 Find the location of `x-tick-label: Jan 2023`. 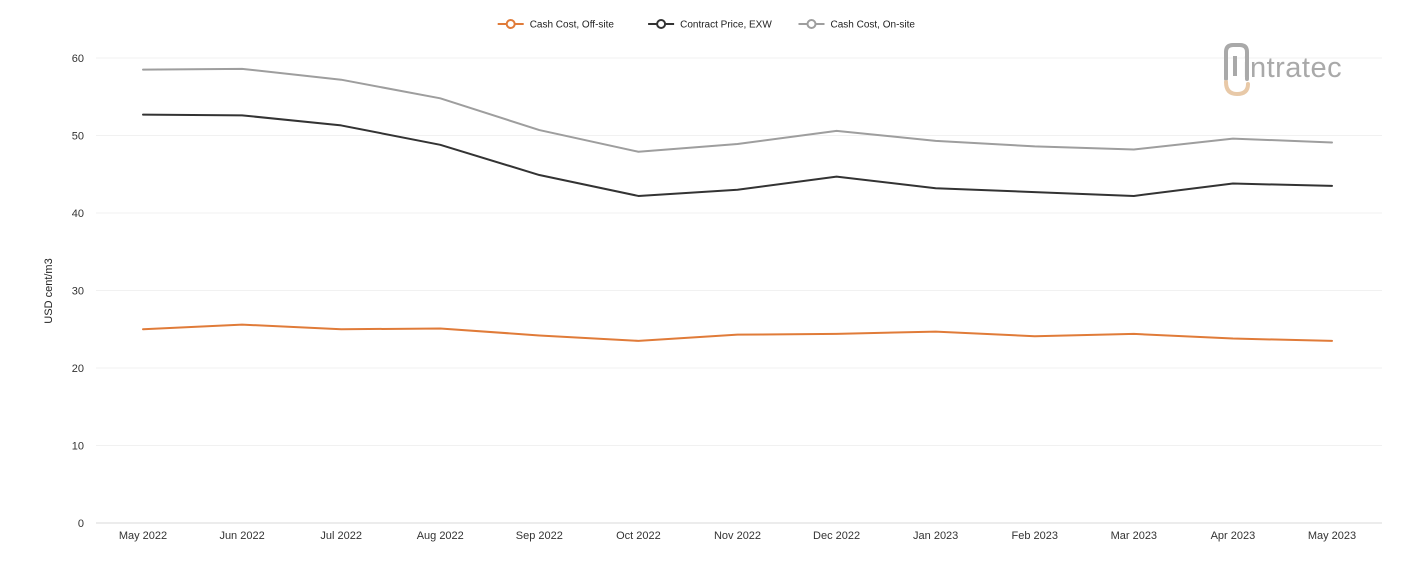

x-tick-label: Jan 2023 is located at coordinates (935, 536).